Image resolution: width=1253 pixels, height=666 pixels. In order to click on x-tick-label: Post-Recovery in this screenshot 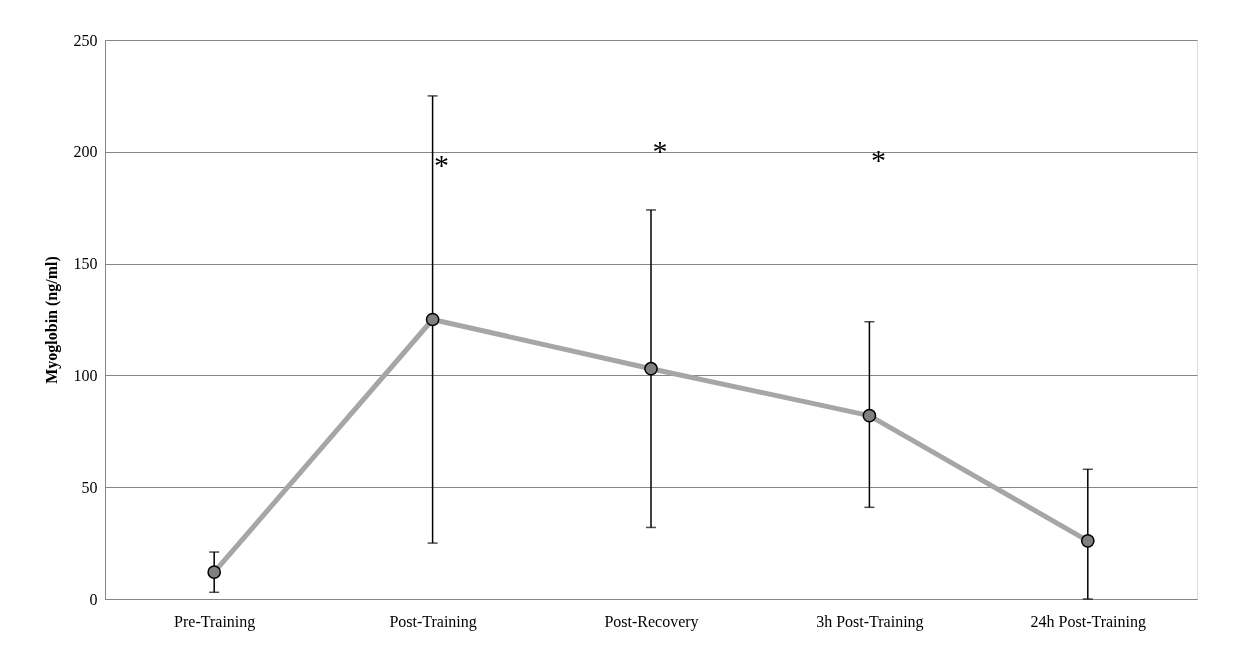, I will do `click(651, 621)`.